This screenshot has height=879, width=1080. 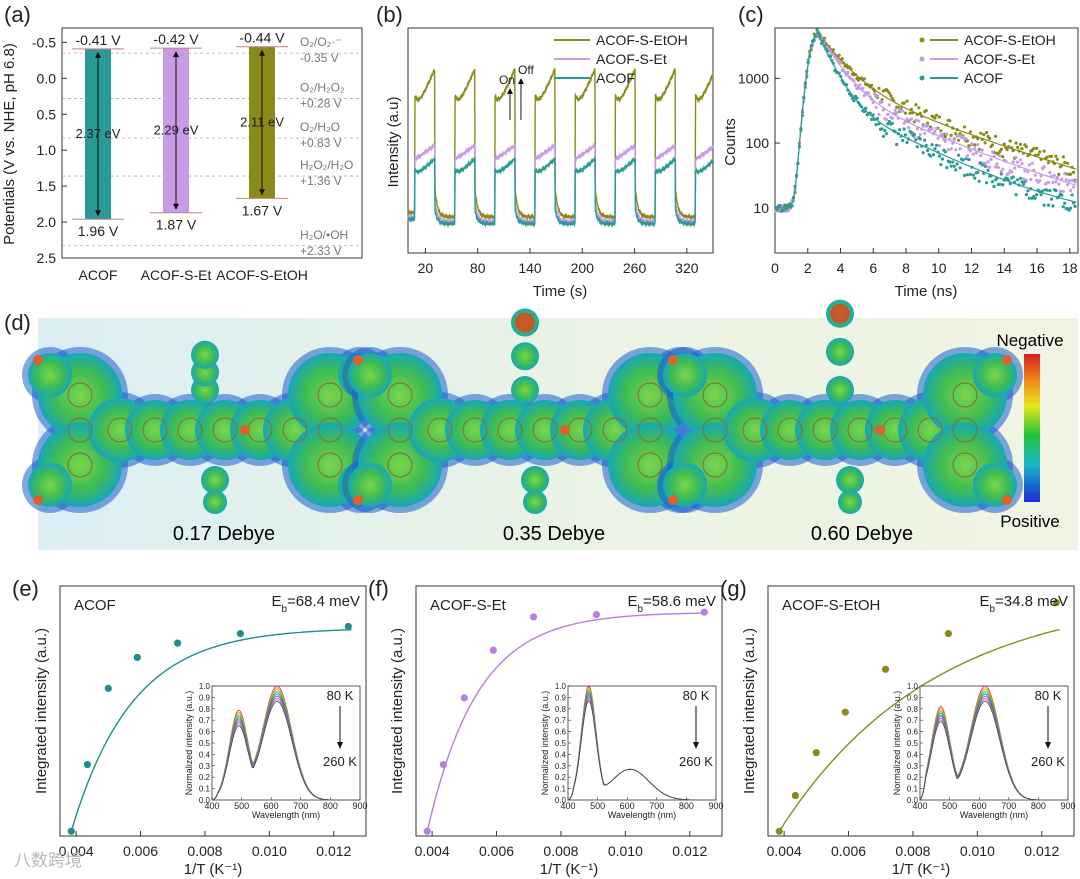 What do you see at coordinates (378, 588) in the screenshot?
I see `panel-label: (f)` at bounding box center [378, 588].